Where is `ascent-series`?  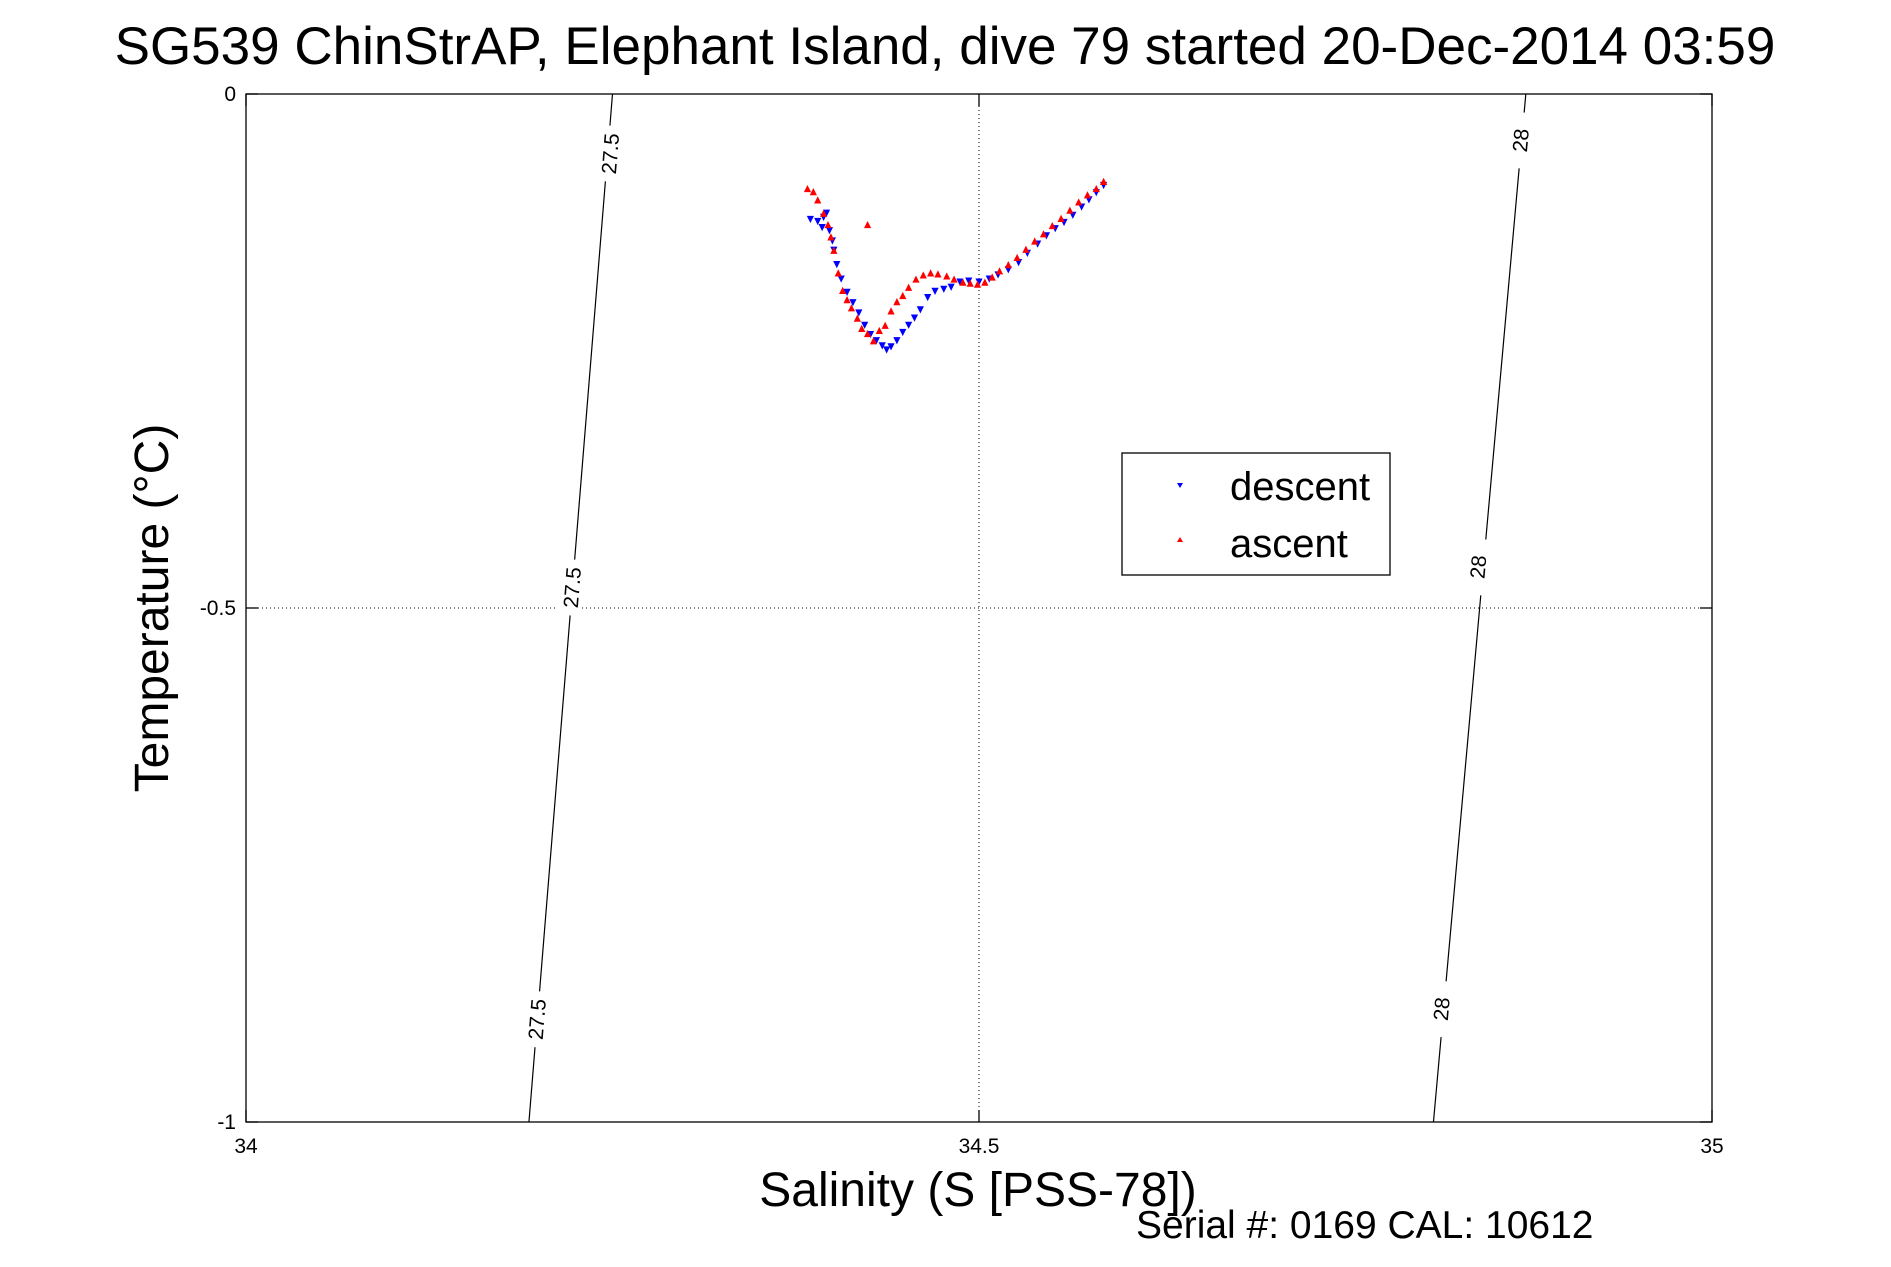 ascent-series is located at coordinates (955, 261).